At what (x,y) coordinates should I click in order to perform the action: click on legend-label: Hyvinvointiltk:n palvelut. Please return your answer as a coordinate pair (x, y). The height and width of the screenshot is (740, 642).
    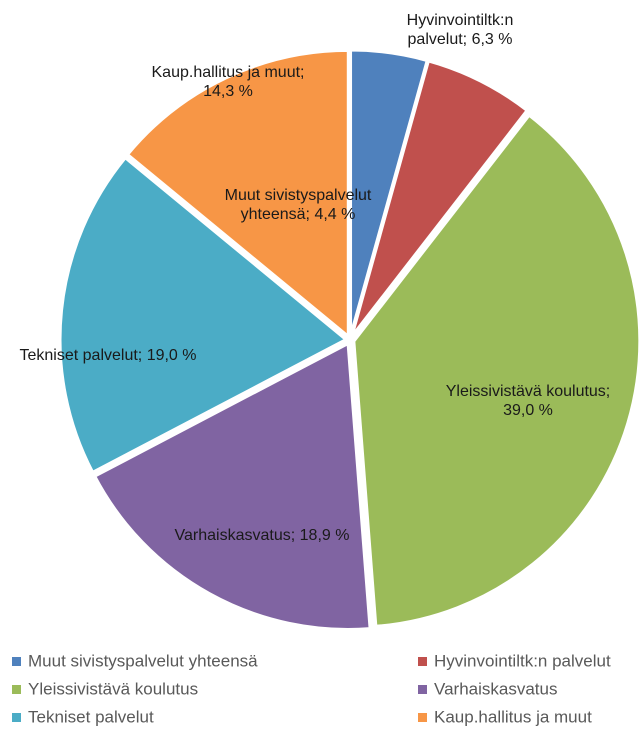
    Looking at the image, I should click on (522, 660).